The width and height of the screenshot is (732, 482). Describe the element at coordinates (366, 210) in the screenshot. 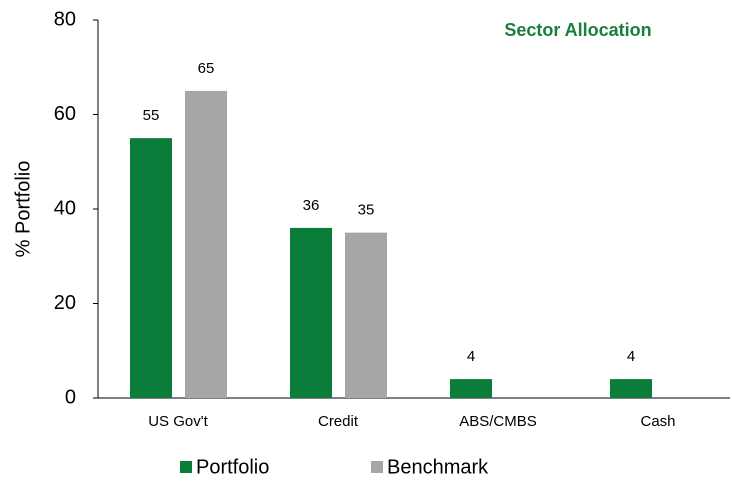

I see `data-label: 35` at that location.